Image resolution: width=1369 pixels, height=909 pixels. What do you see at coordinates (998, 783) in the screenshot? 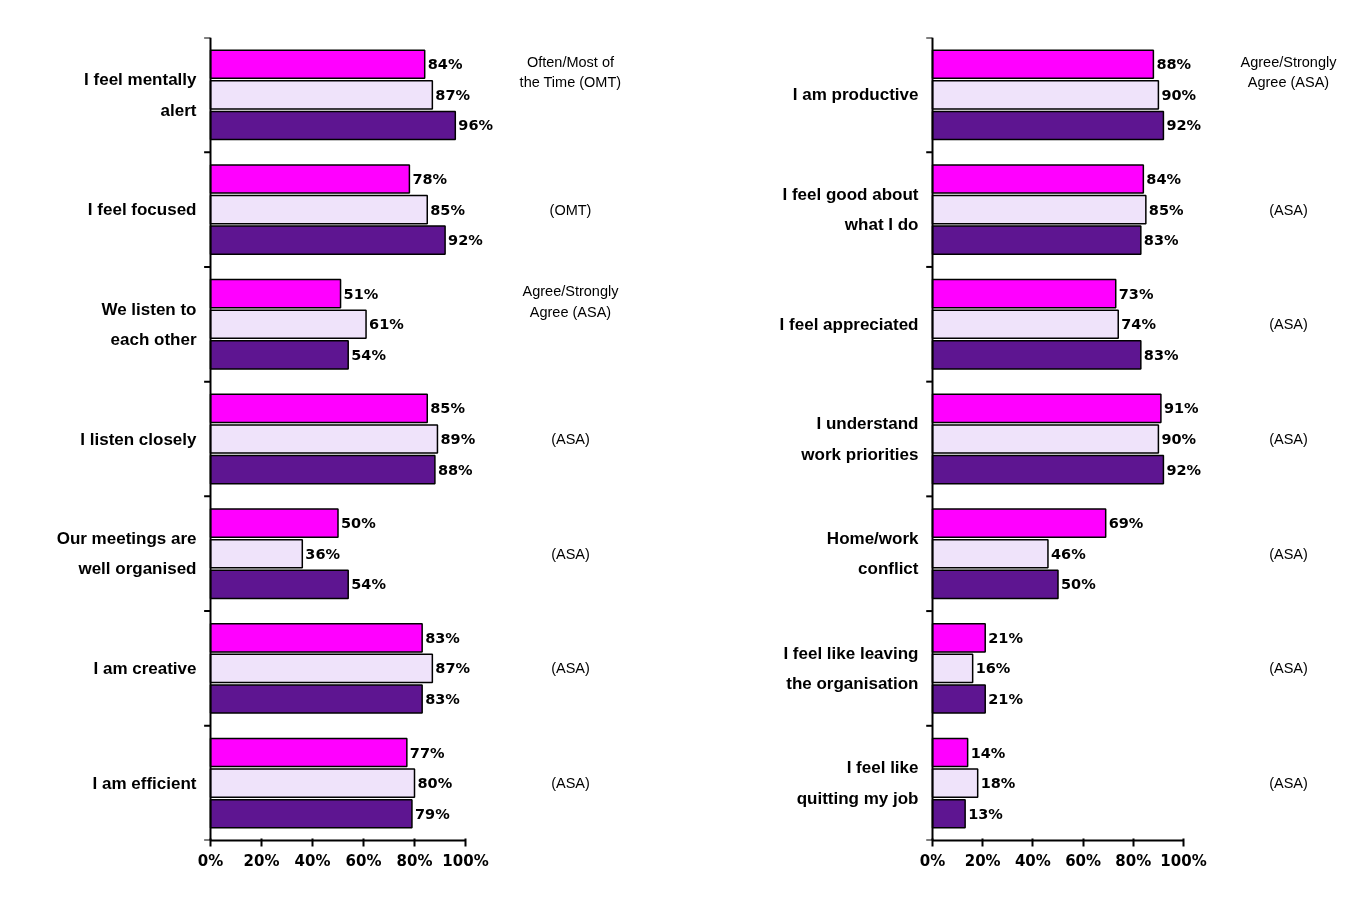
I see `data-label: 18%` at bounding box center [998, 783].